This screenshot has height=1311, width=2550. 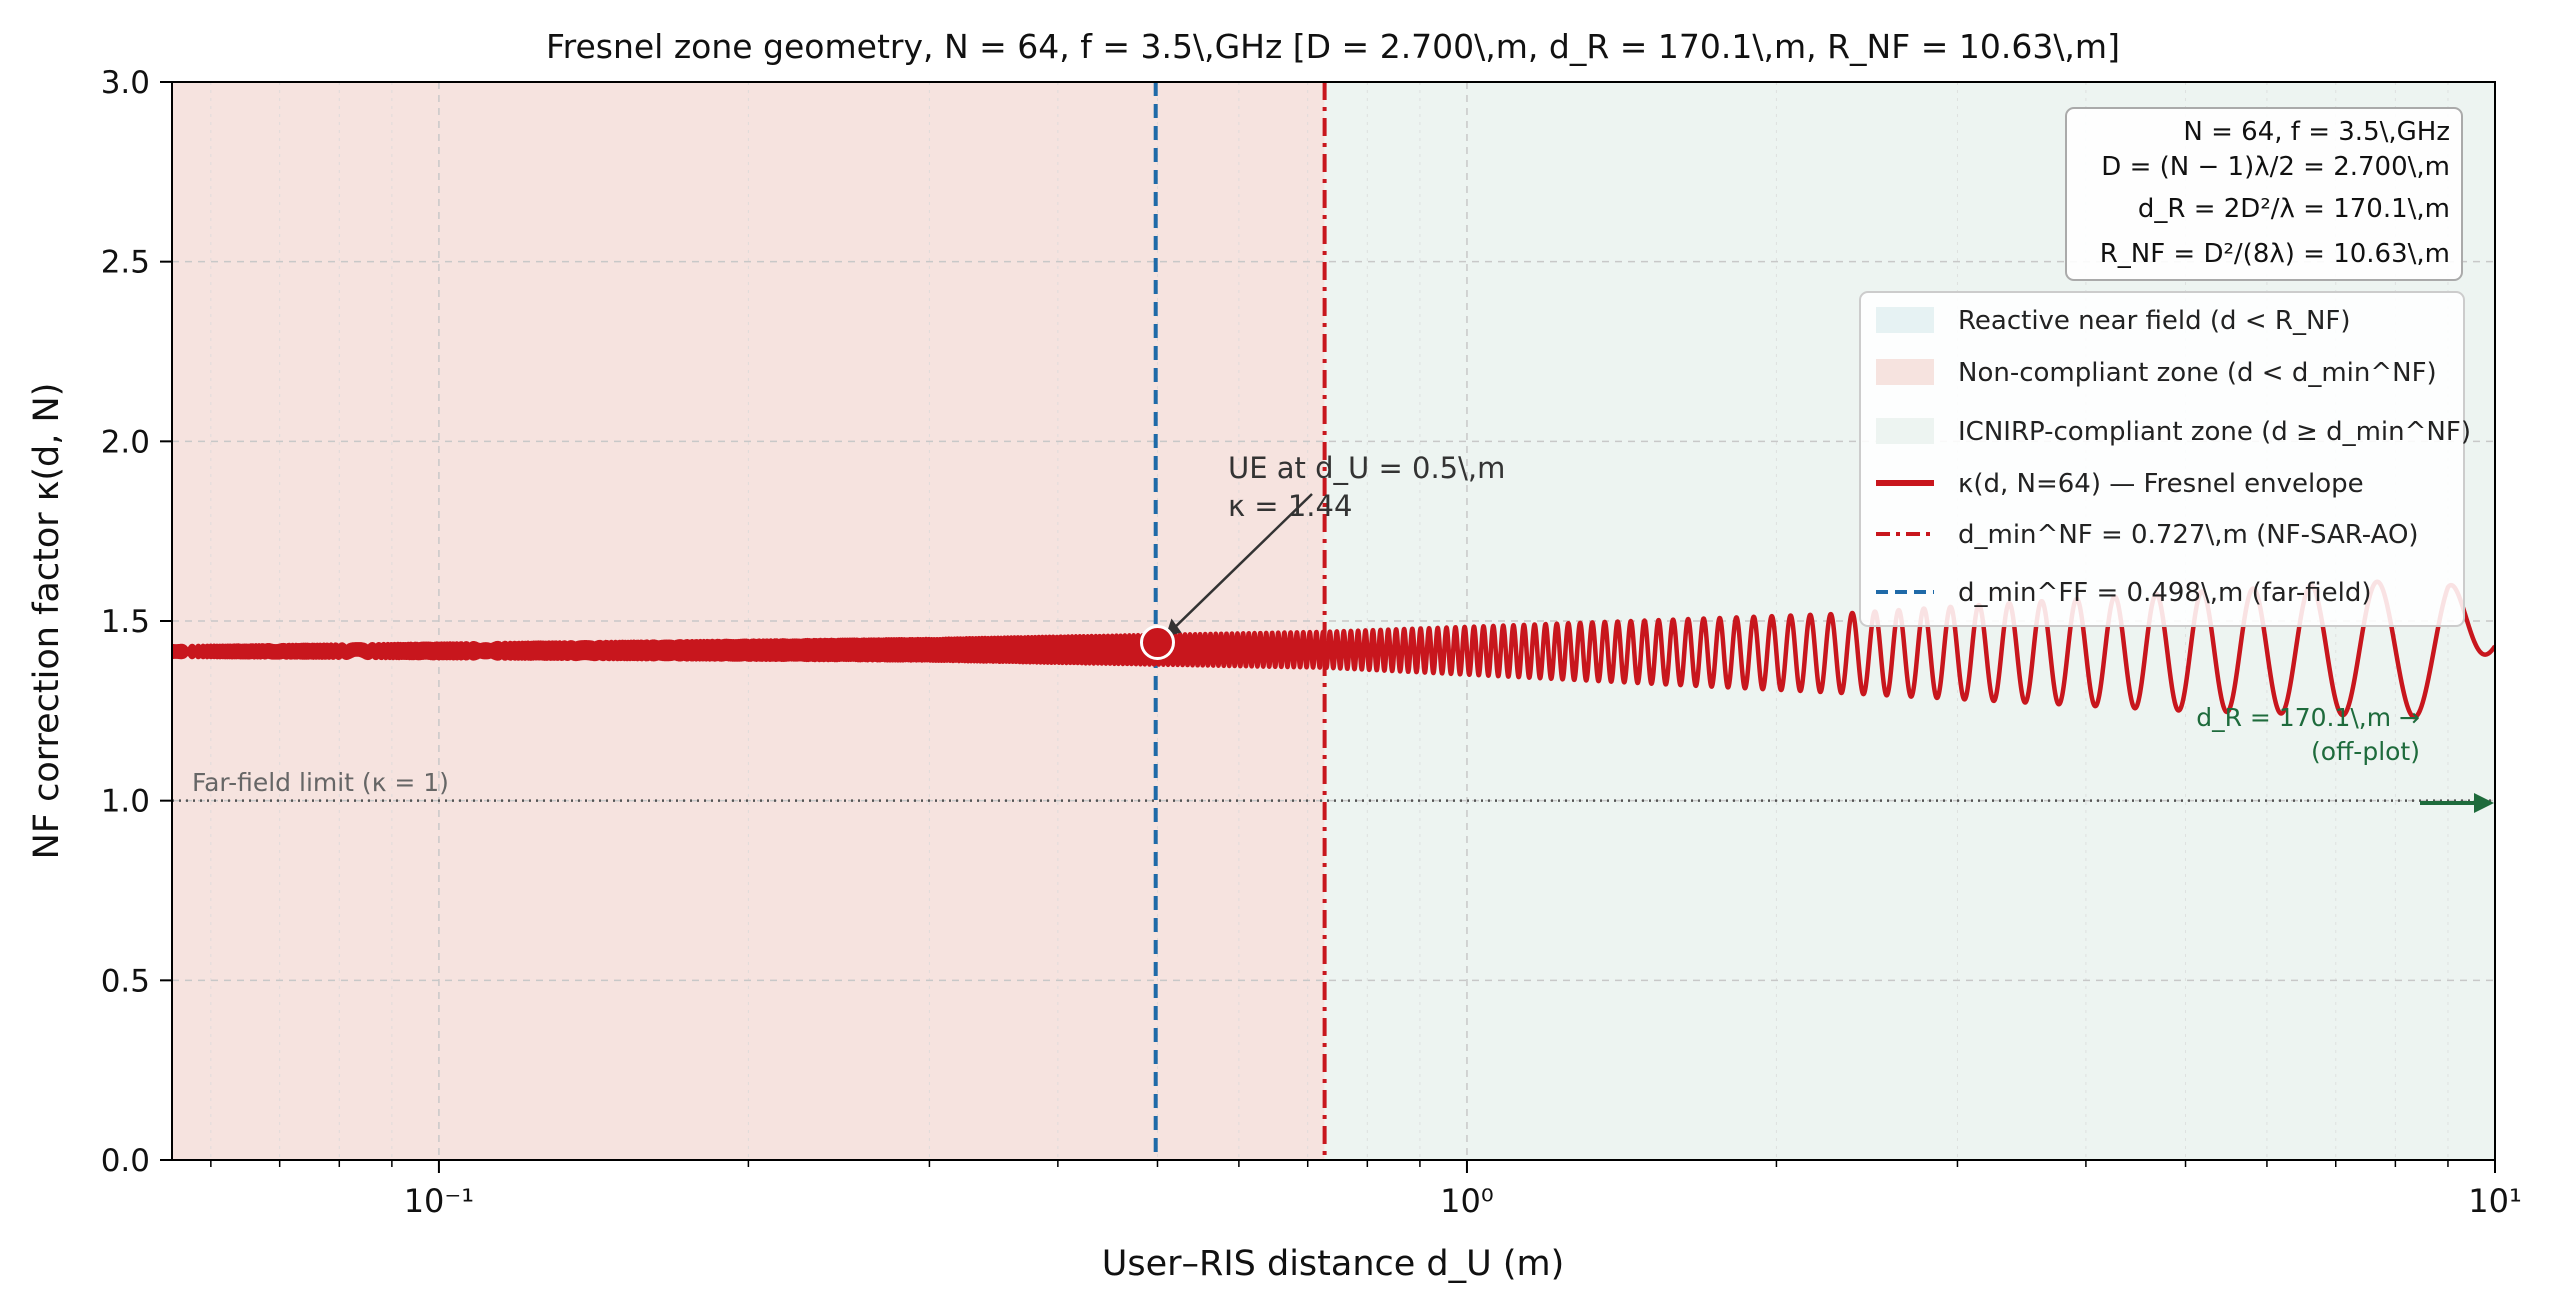 I want to click on legend-label-dff: d_min^FF = 0.498\,m (far-field), so click(x=2164, y=593).